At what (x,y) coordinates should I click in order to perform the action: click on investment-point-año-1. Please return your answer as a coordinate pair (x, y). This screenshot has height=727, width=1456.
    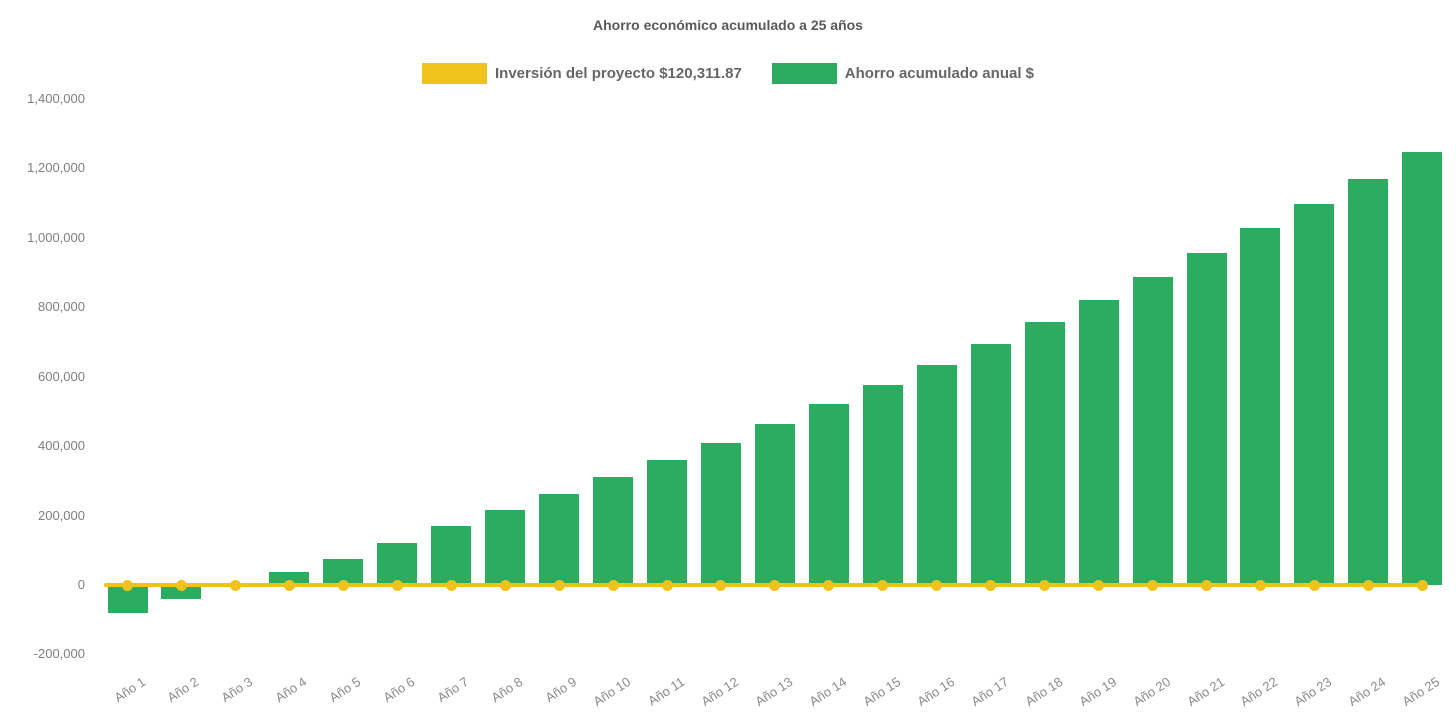
    Looking at the image, I should click on (127, 585).